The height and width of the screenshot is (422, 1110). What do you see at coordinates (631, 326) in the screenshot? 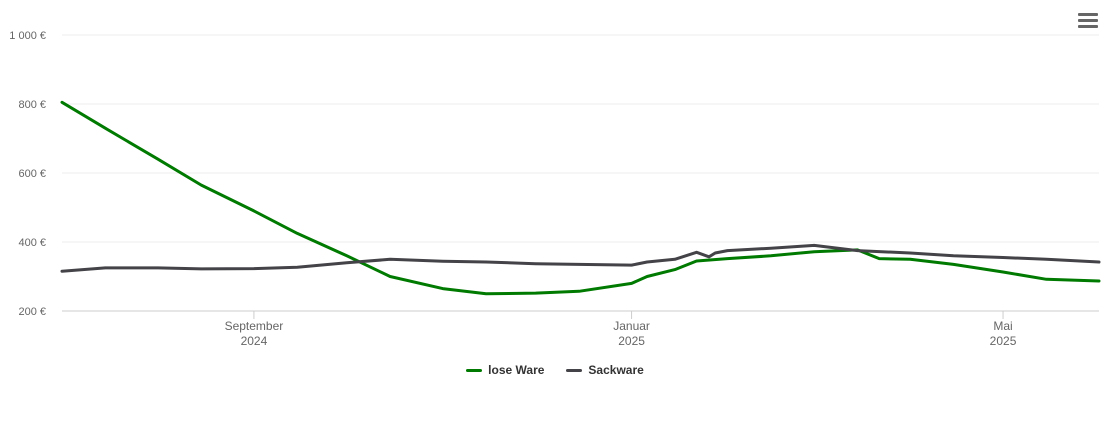
I see `x-tick-label-month: Januar` at bounding box center [631, 326].